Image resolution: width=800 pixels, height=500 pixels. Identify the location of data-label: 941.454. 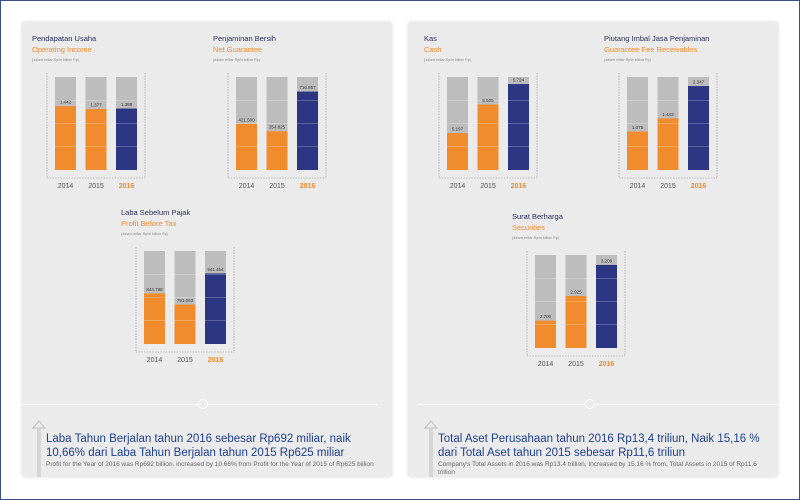
(215, 269).